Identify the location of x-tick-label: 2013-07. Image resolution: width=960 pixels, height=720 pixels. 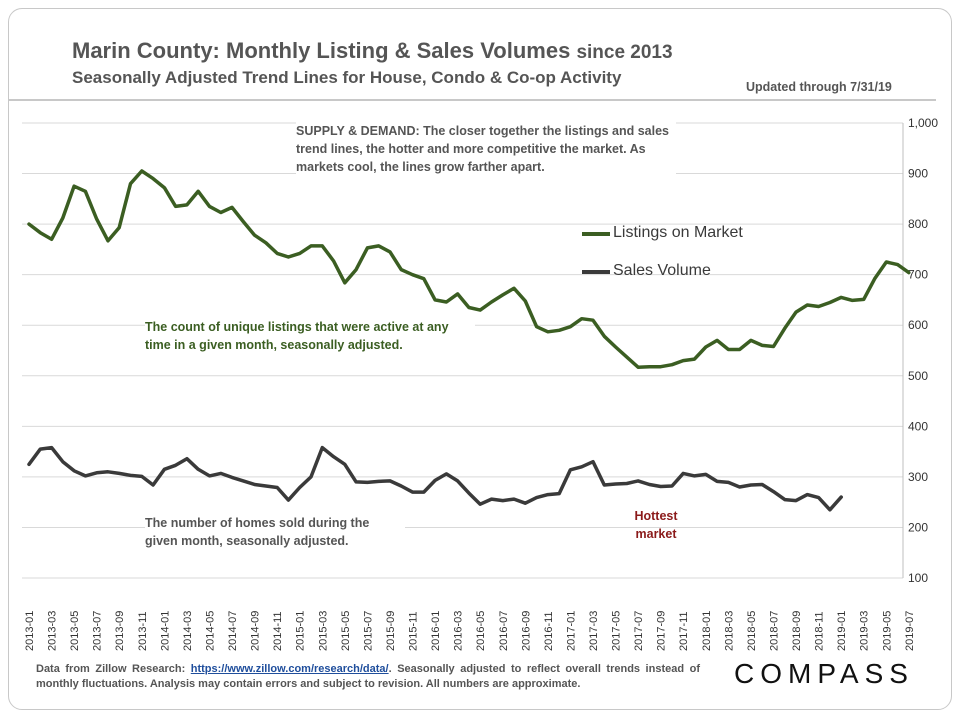
(98, 631).